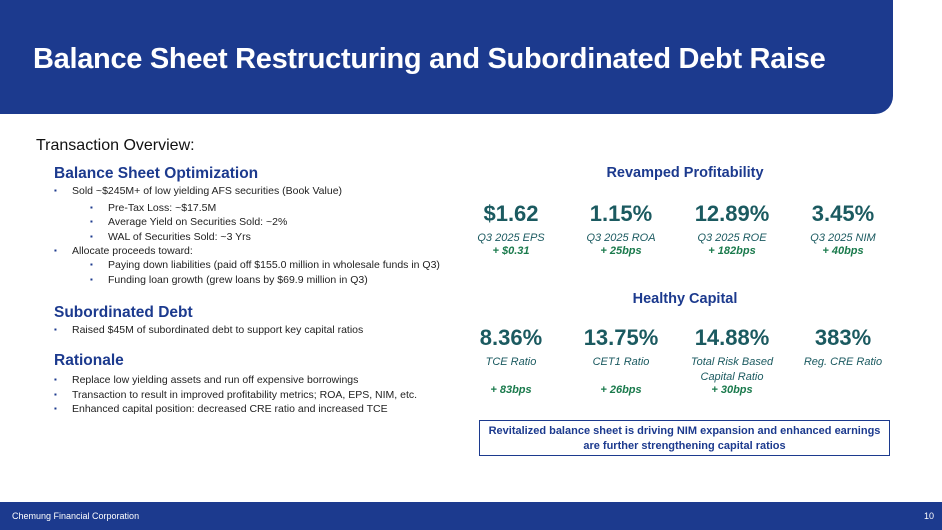  What do you see at coordinates (732, 354) in the screenshot?
I see `metric-total-risk: 14.88% Total Risk Based Capital Ratio` at bounding box center [732, 354].